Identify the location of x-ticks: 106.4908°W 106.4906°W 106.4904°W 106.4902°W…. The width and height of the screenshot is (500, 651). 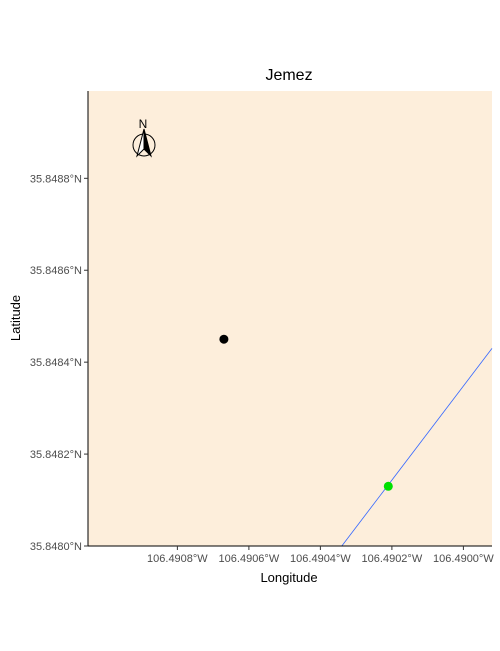
(320, 555).